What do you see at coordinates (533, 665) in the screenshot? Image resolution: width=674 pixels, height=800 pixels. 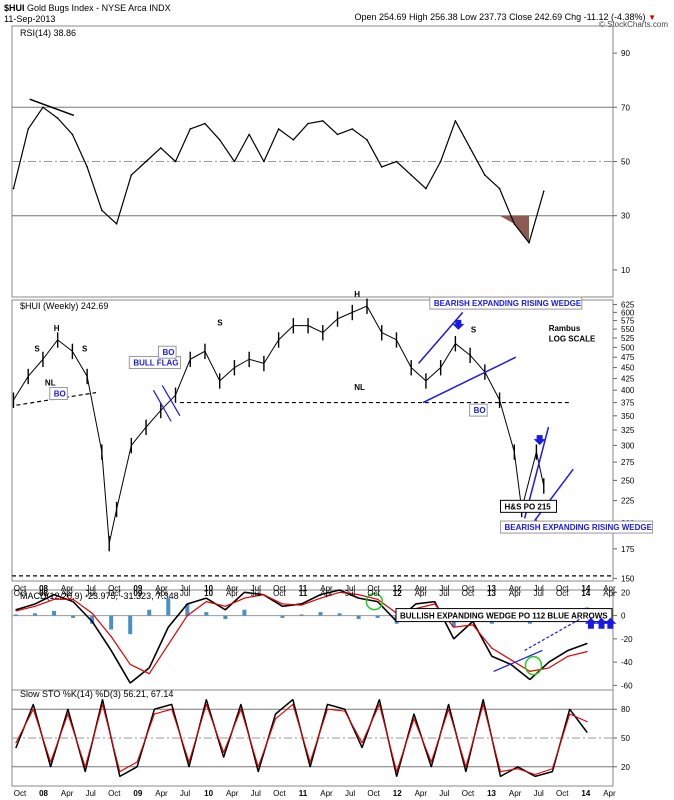 I see `macd-green-circle-bottom` at bounding box center [533, 665].